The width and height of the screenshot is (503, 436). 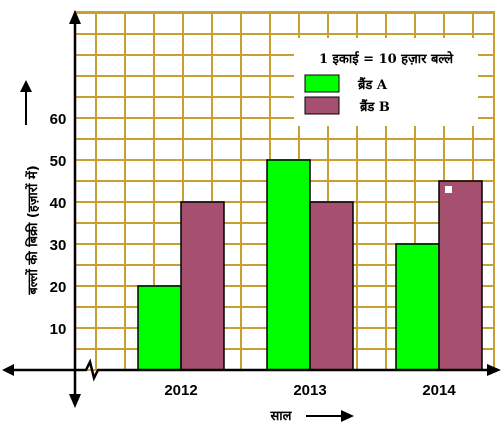 I want to click on x-axis-arrowhead-left-icon, so click(x=8, y=370).